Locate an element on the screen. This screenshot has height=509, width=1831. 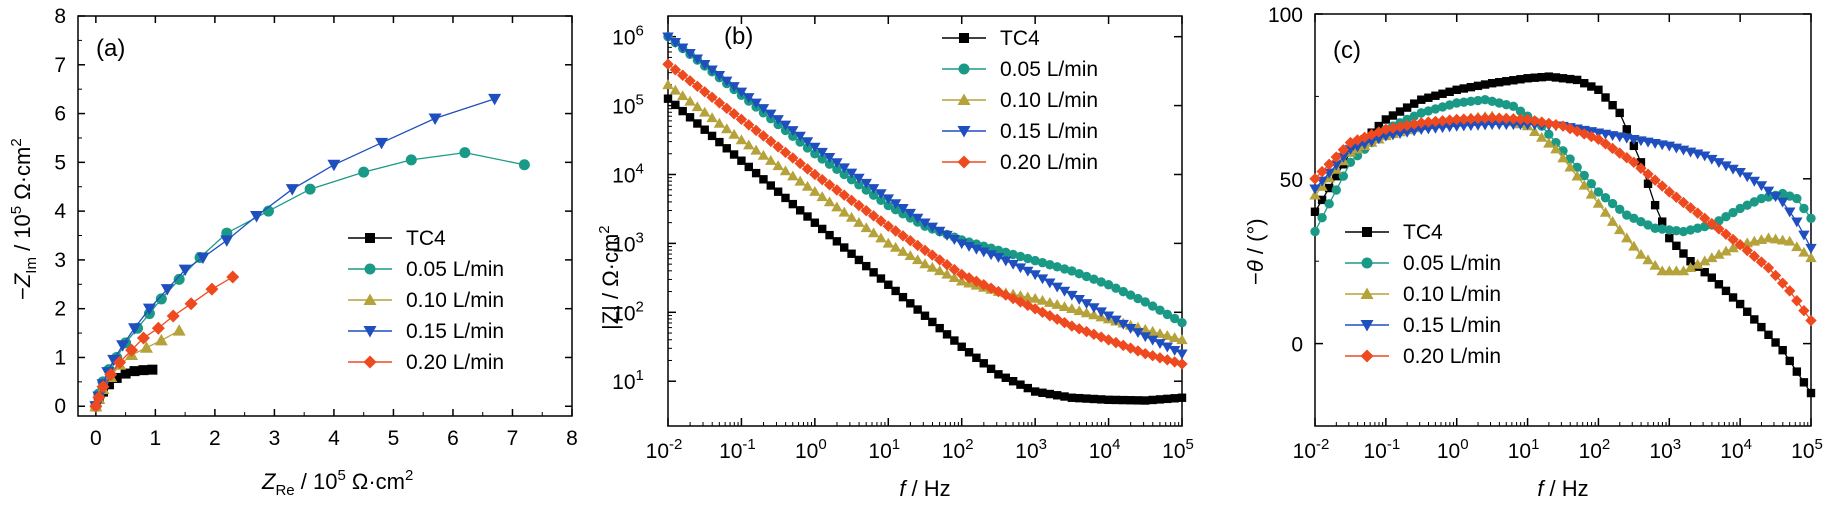
y-tick-label: 105 is located at coordinates (628, 105).